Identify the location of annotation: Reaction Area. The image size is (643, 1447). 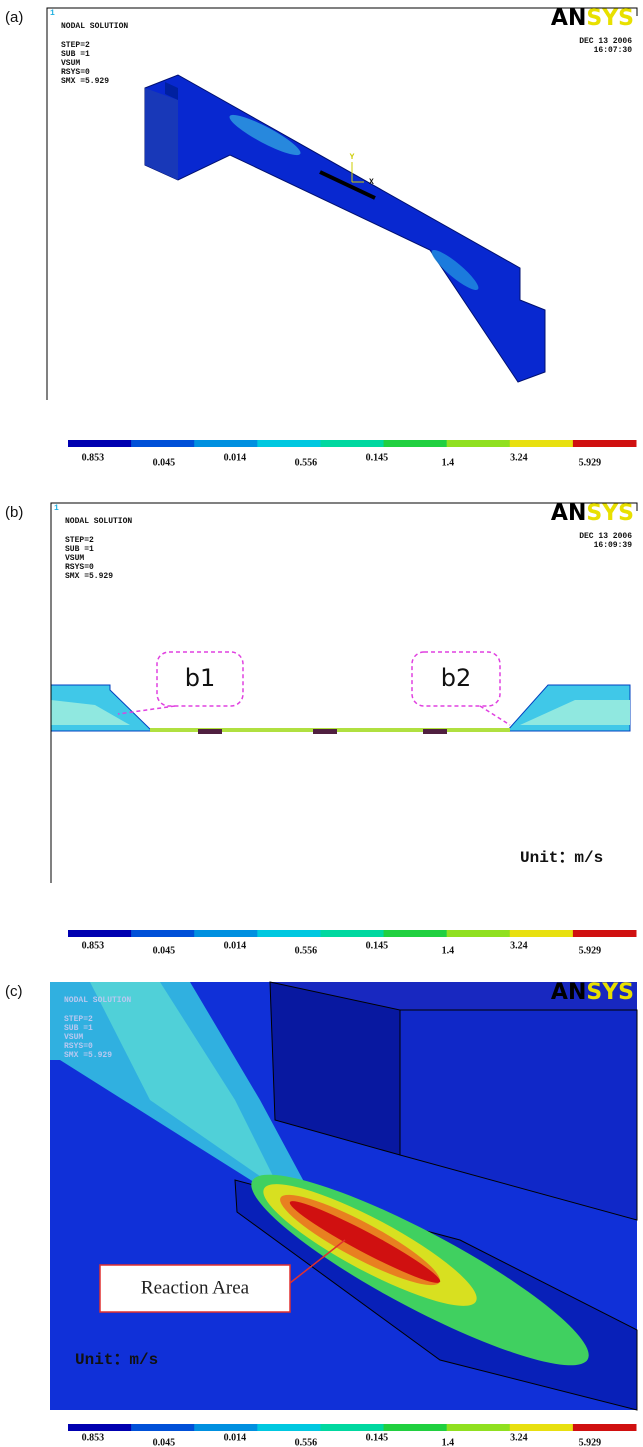
(195, 1287).